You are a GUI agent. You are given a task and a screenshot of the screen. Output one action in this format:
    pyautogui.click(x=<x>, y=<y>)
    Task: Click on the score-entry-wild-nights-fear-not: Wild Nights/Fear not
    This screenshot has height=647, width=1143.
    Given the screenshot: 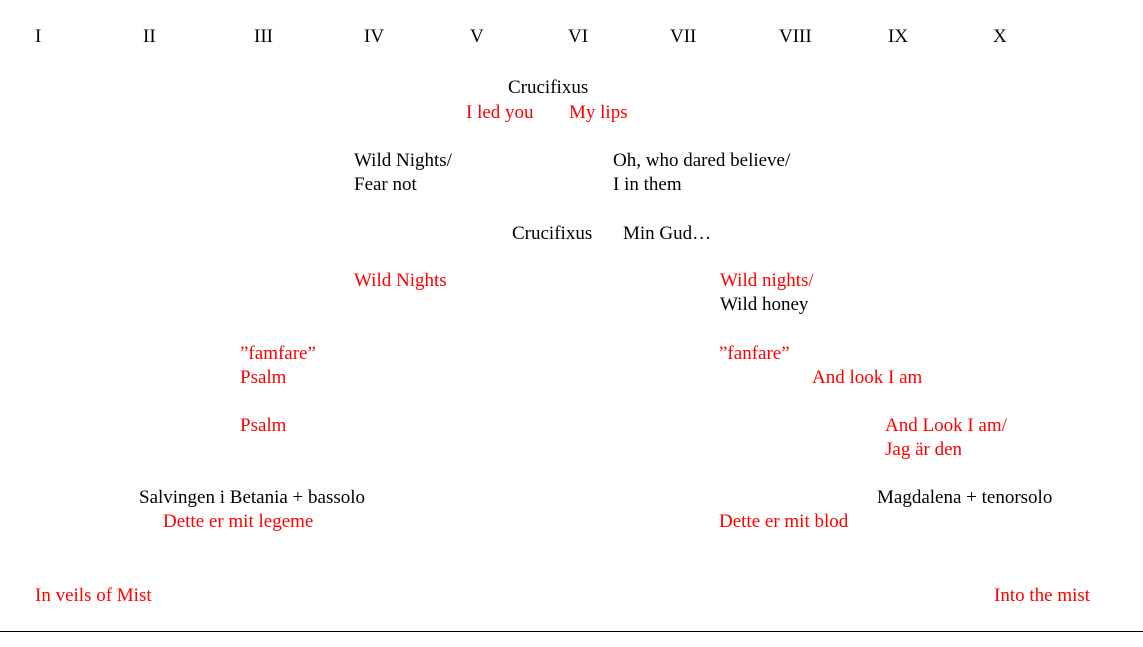 What is the action you would take?
    pyautogui.click(x=403, y=173)
    